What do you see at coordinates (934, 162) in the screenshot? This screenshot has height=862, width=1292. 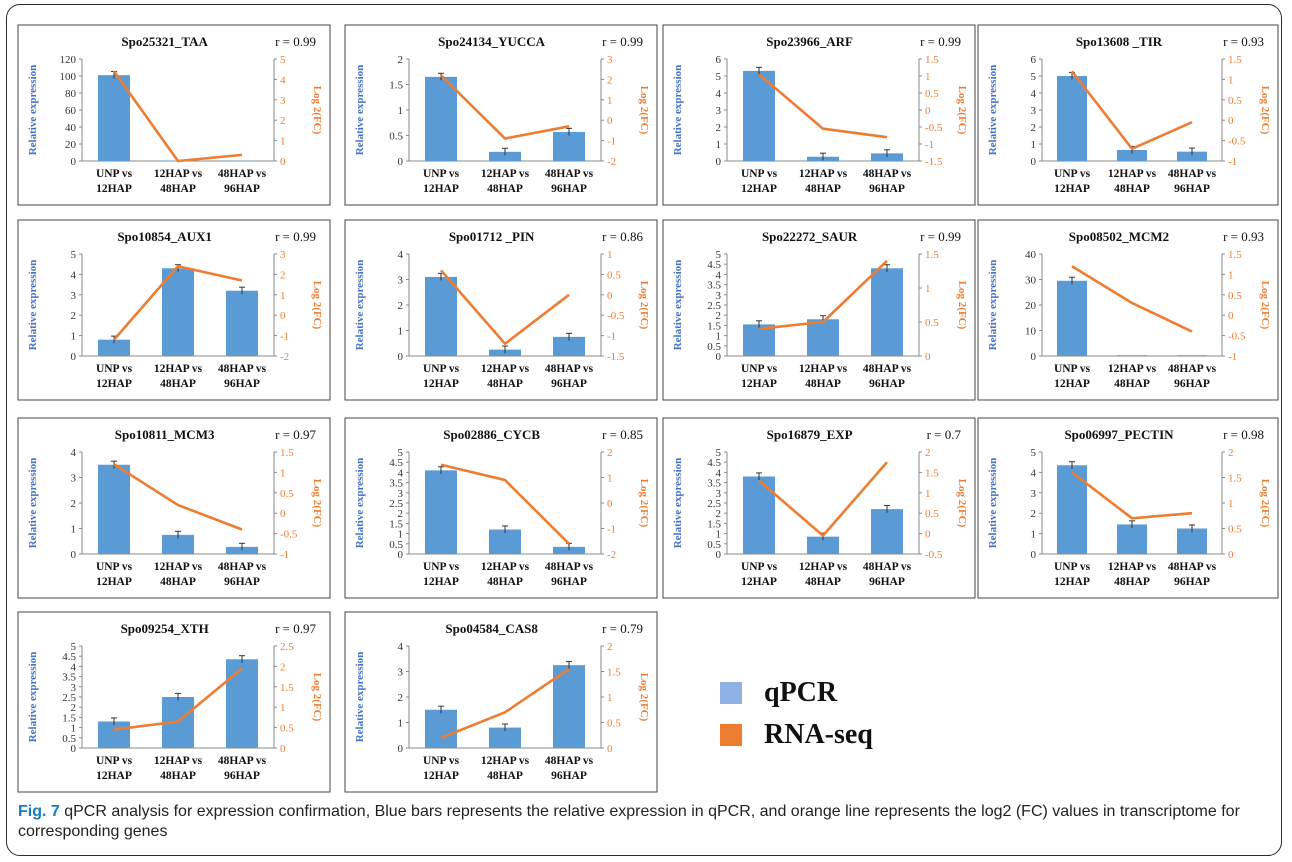 I see `y2-tick-label: -1.5` at bounding box center [934, 162].